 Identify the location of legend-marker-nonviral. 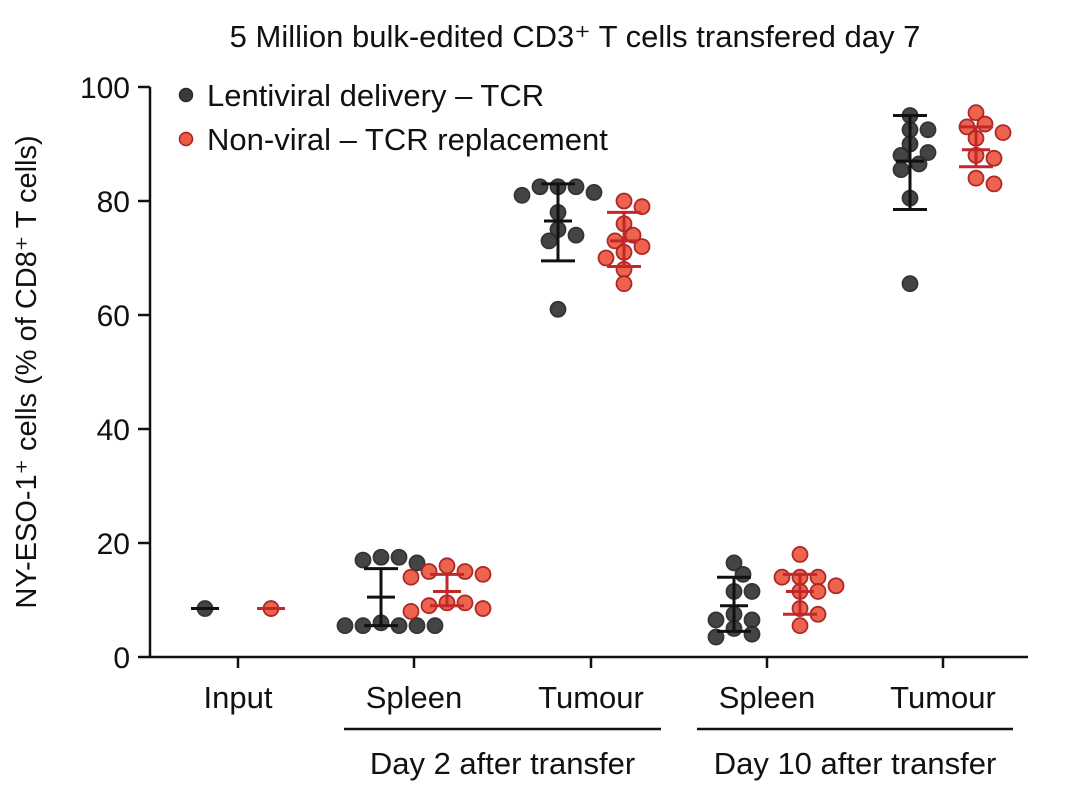
(186, 139).